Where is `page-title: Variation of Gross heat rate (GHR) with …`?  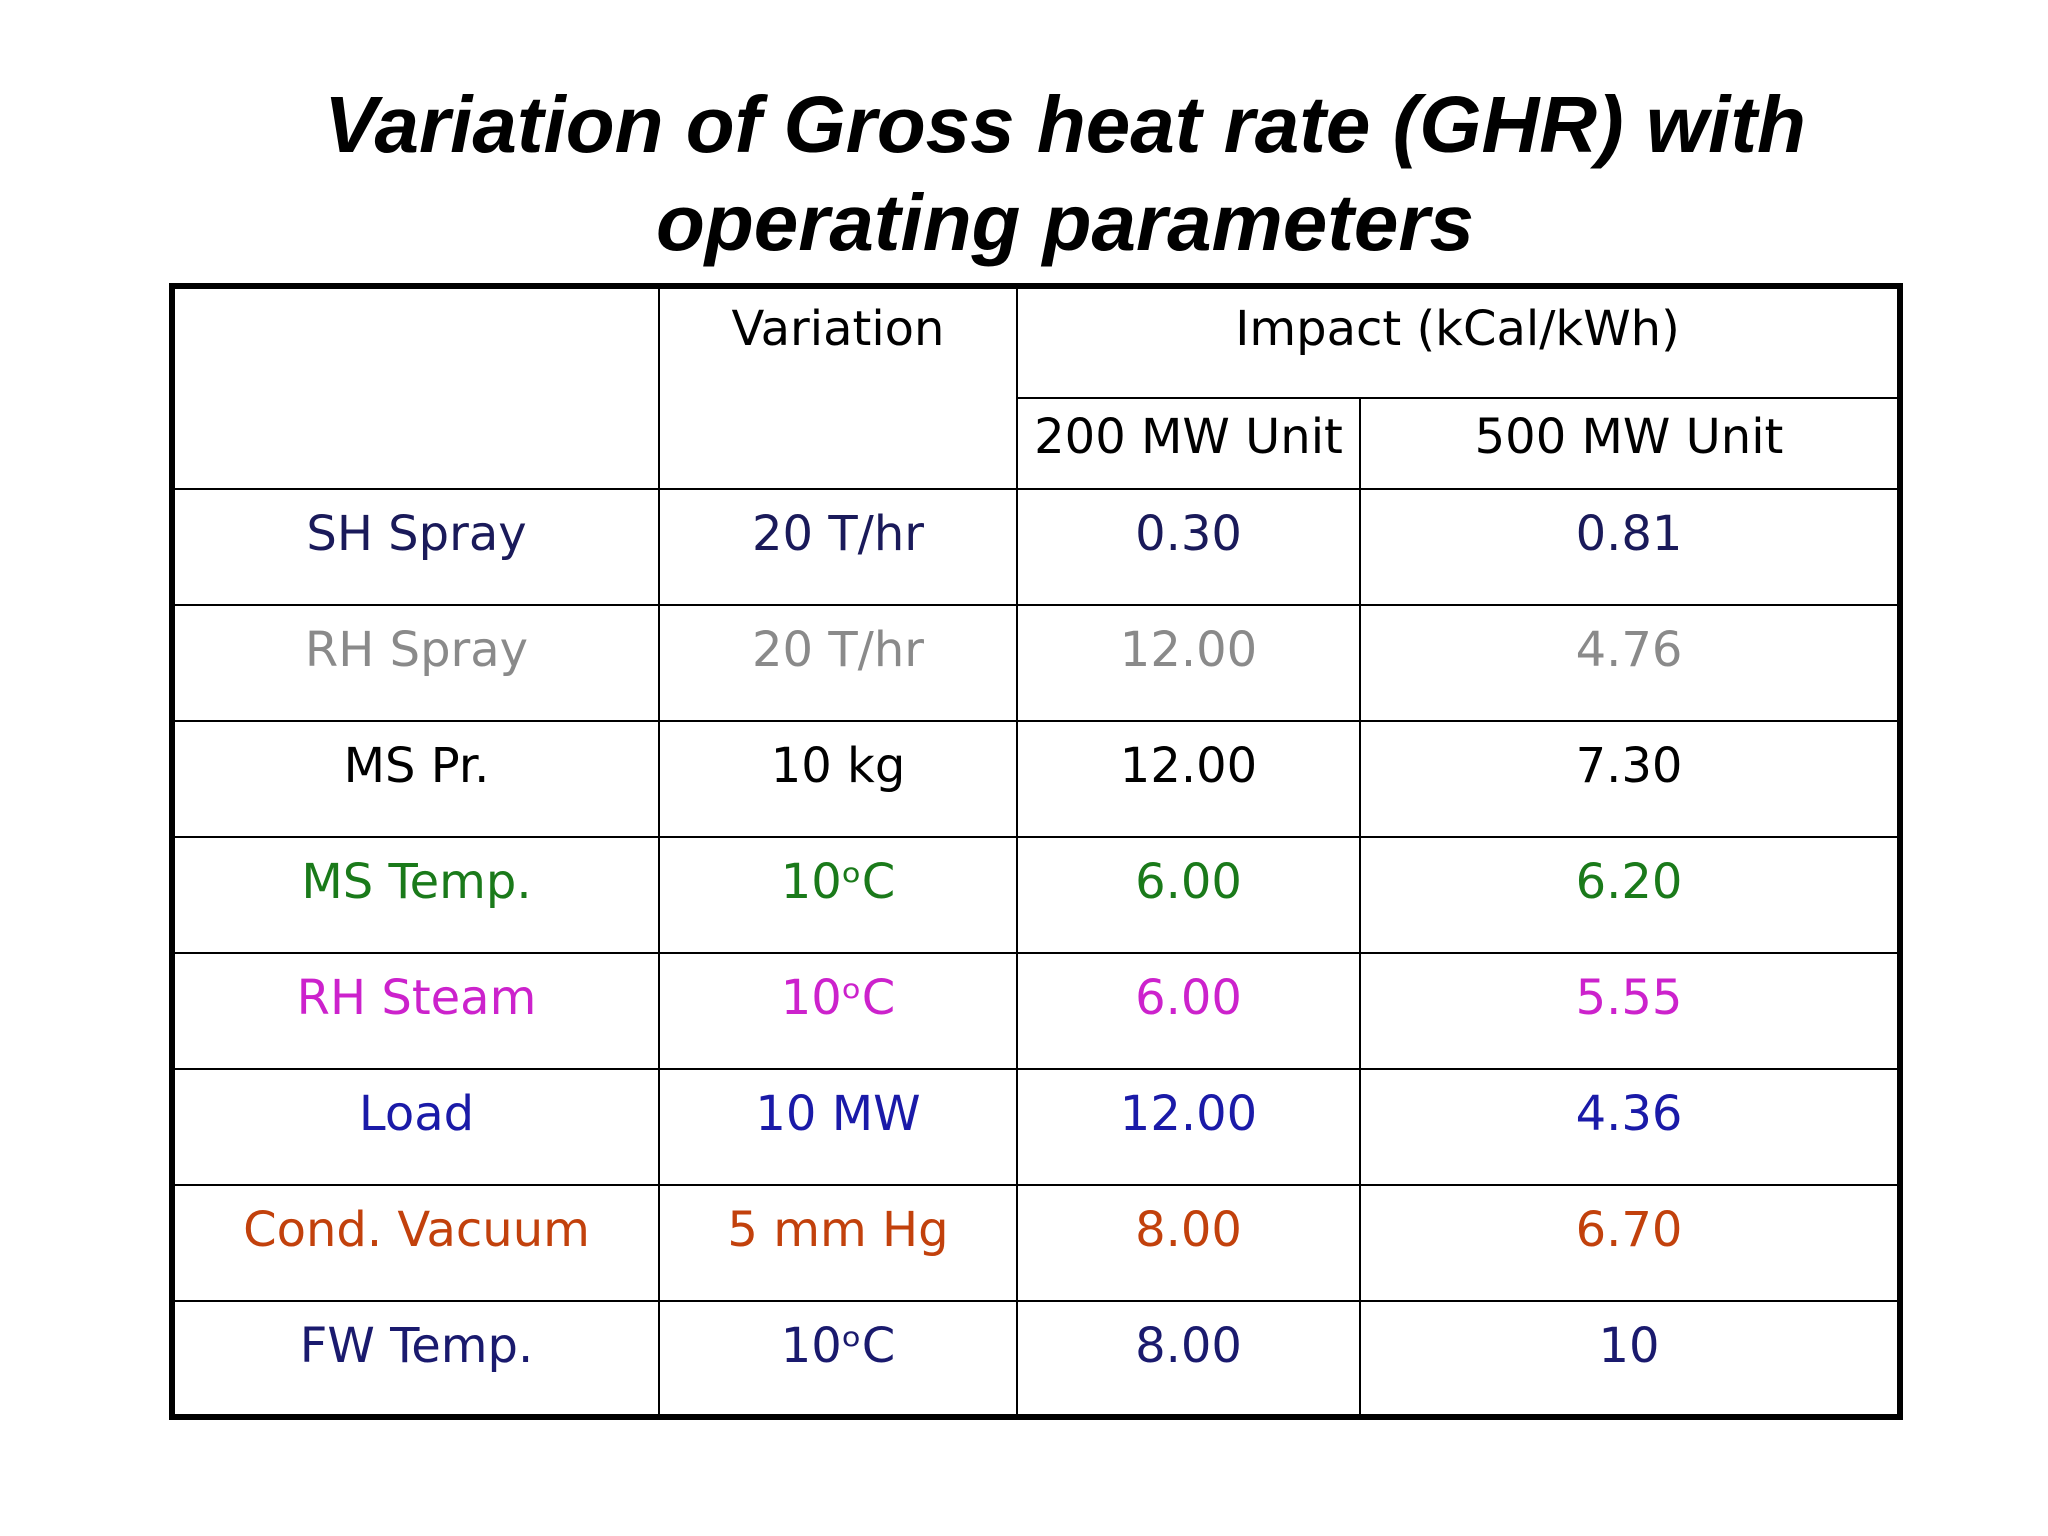 page-title: Variation of Gross heat rate (GHR) with … is located at coordinates (1065, 174).